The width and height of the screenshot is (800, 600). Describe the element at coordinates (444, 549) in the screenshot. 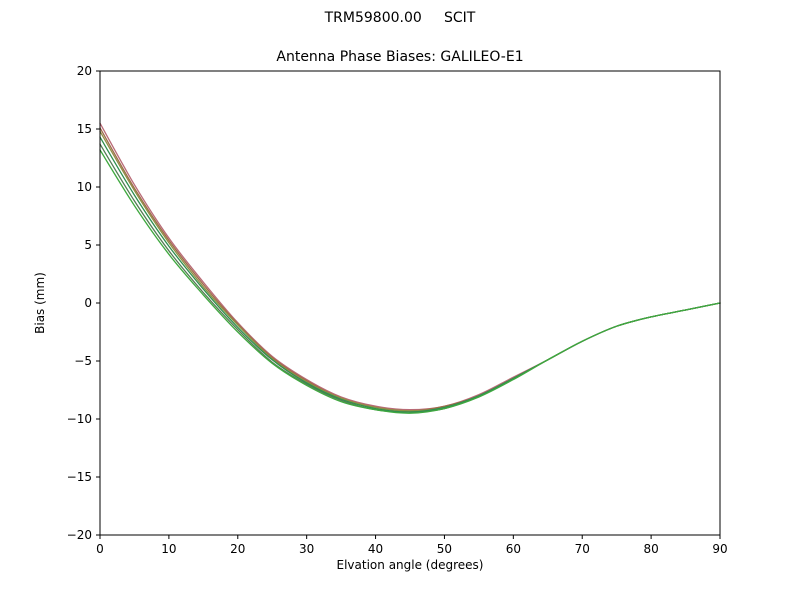

I see `x-tick-label: 50` at that location.